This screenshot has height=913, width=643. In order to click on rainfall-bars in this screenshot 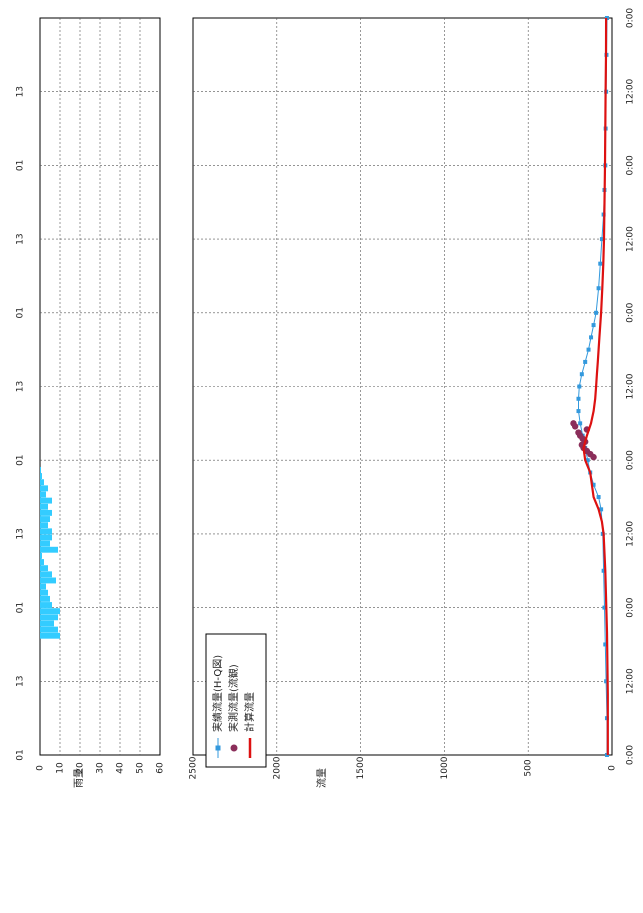, I will do `click(50, 552)`.